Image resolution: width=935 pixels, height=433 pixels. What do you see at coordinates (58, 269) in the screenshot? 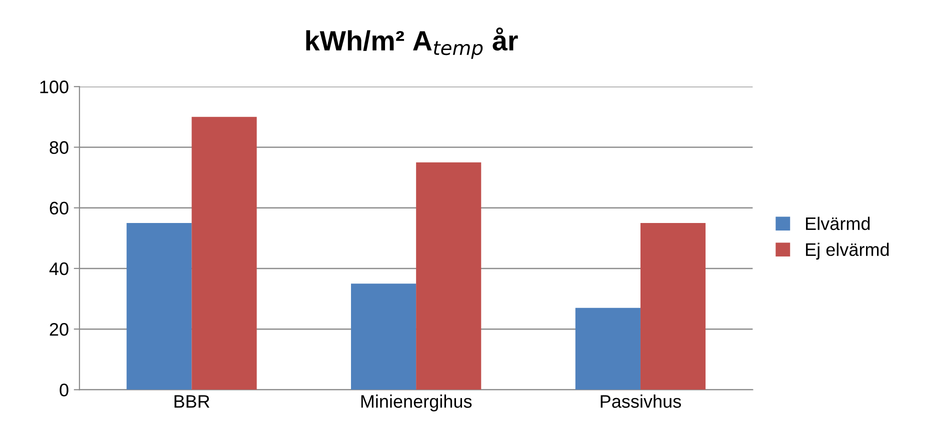
I see `y-tick-label: 40` at bounding box center [58, 269].